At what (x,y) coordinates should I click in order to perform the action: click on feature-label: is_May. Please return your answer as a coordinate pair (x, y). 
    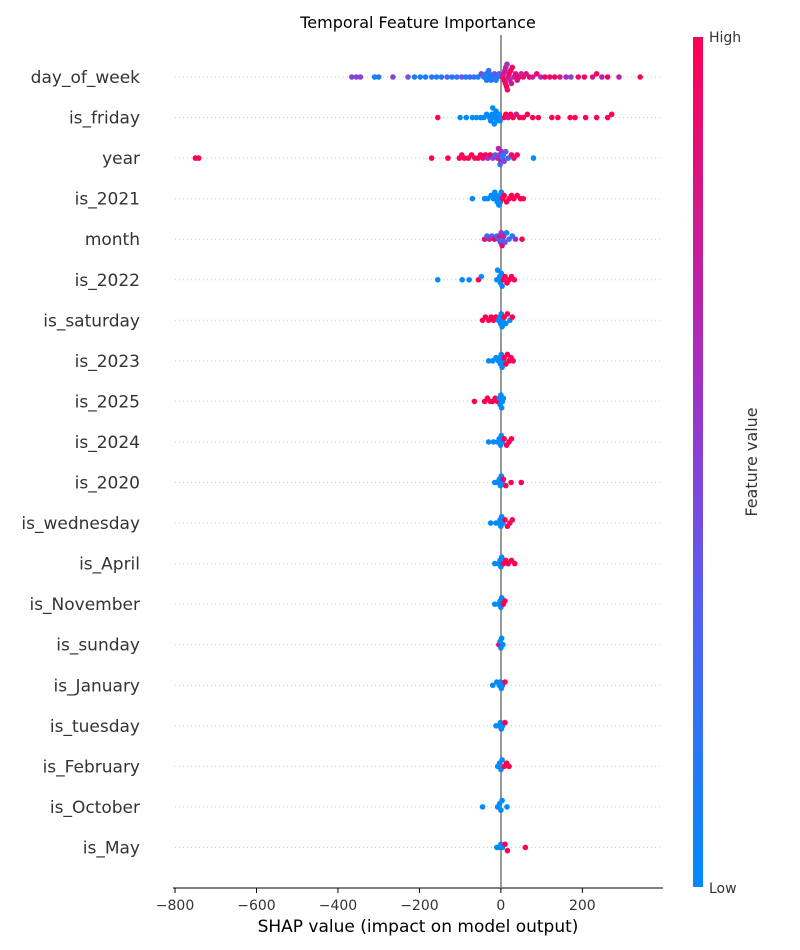
    Looking at the image, I should click on (111, 848).